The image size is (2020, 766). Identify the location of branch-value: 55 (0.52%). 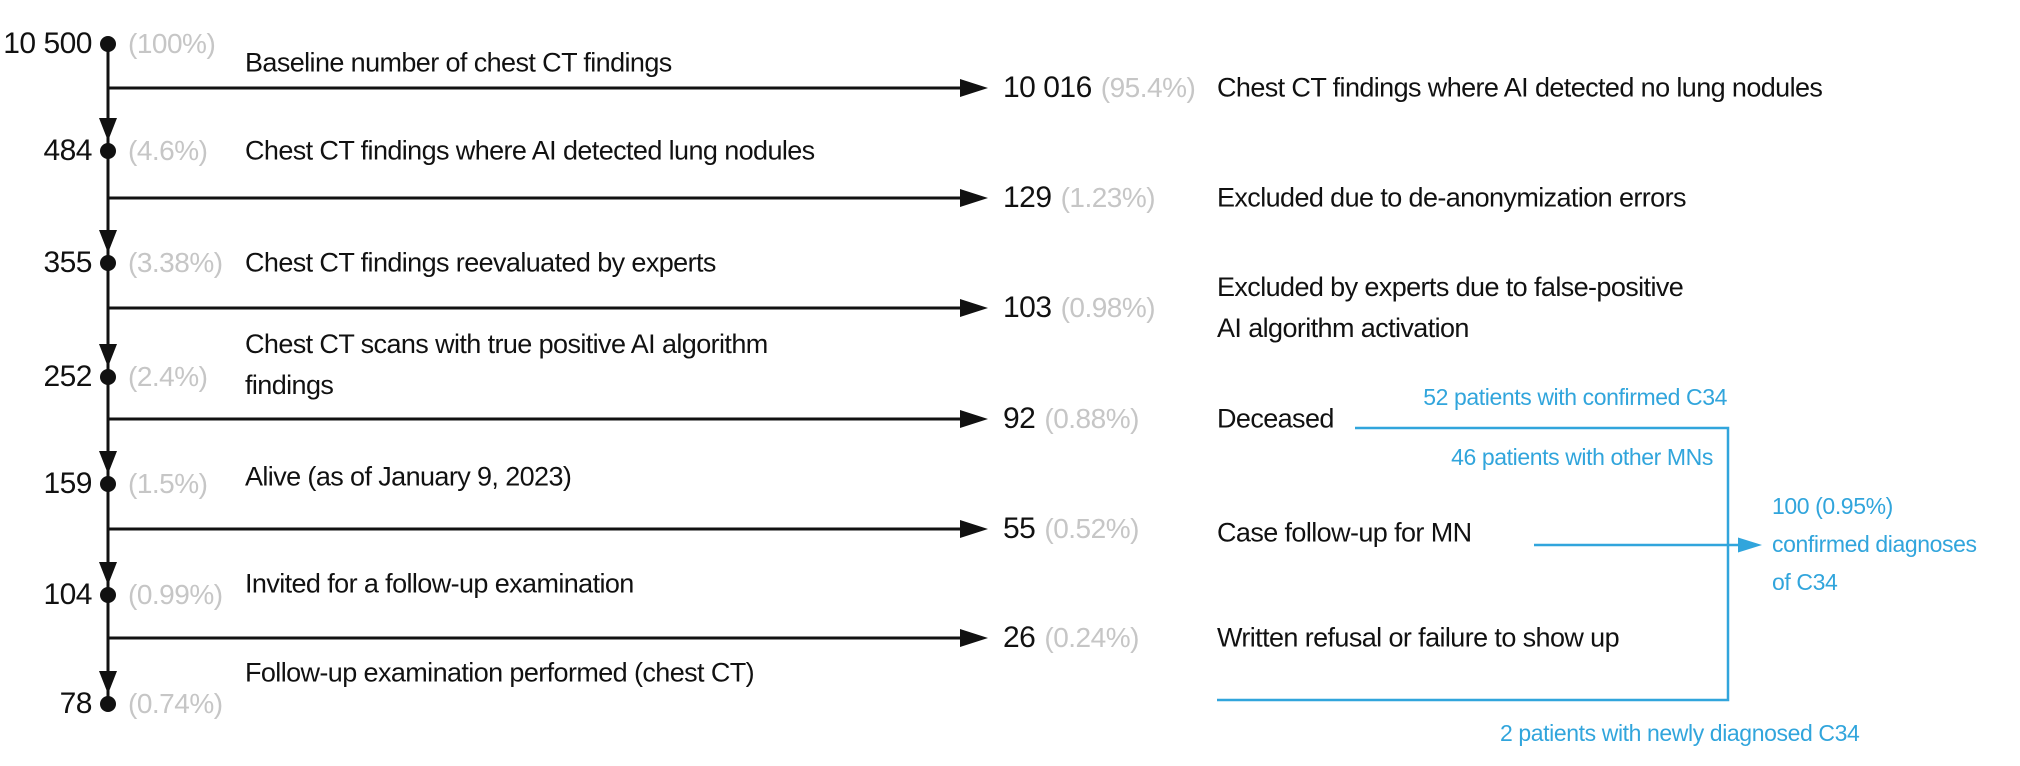
(1071, 529).